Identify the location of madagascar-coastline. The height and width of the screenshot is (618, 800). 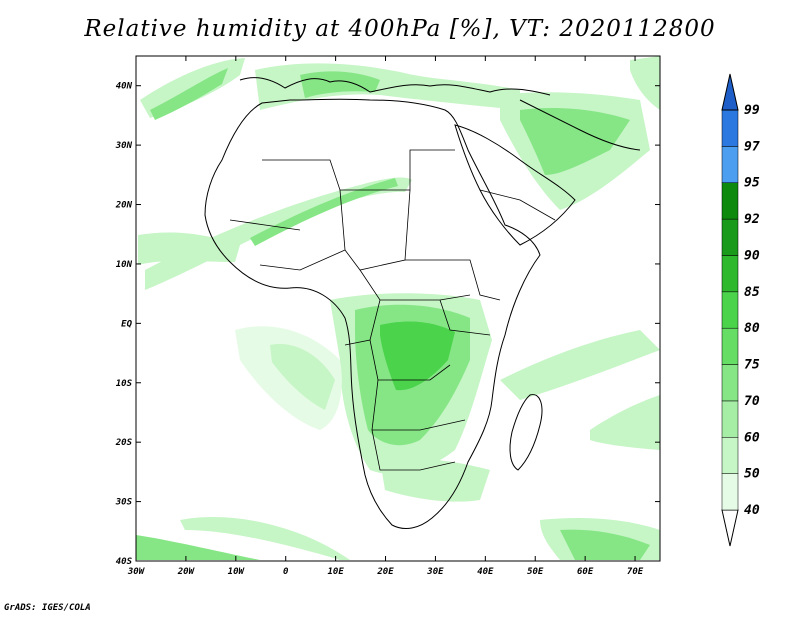
(526, 432).